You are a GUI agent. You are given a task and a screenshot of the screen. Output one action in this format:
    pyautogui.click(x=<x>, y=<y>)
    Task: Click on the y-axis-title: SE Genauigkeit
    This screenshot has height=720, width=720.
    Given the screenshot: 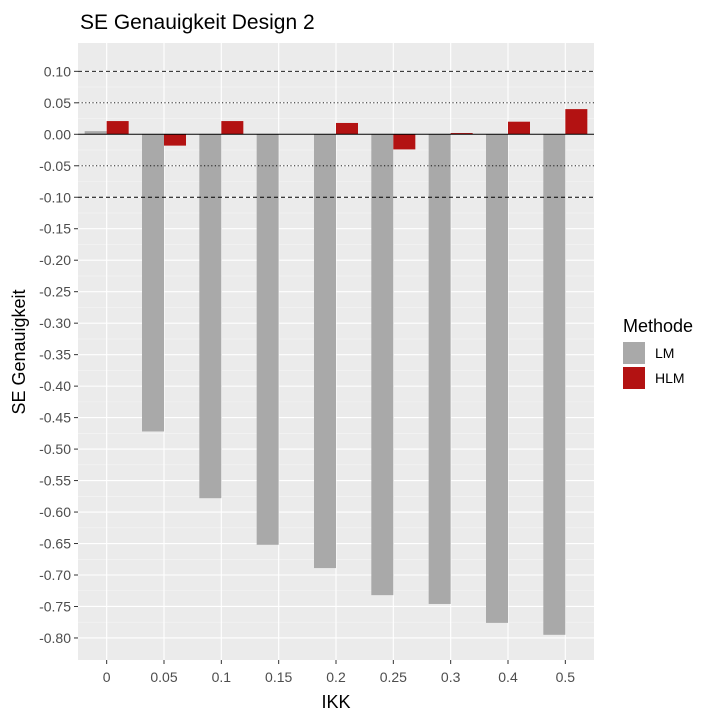 What is the action you would take?
    pyautogui.click(x=19, y=351)
    